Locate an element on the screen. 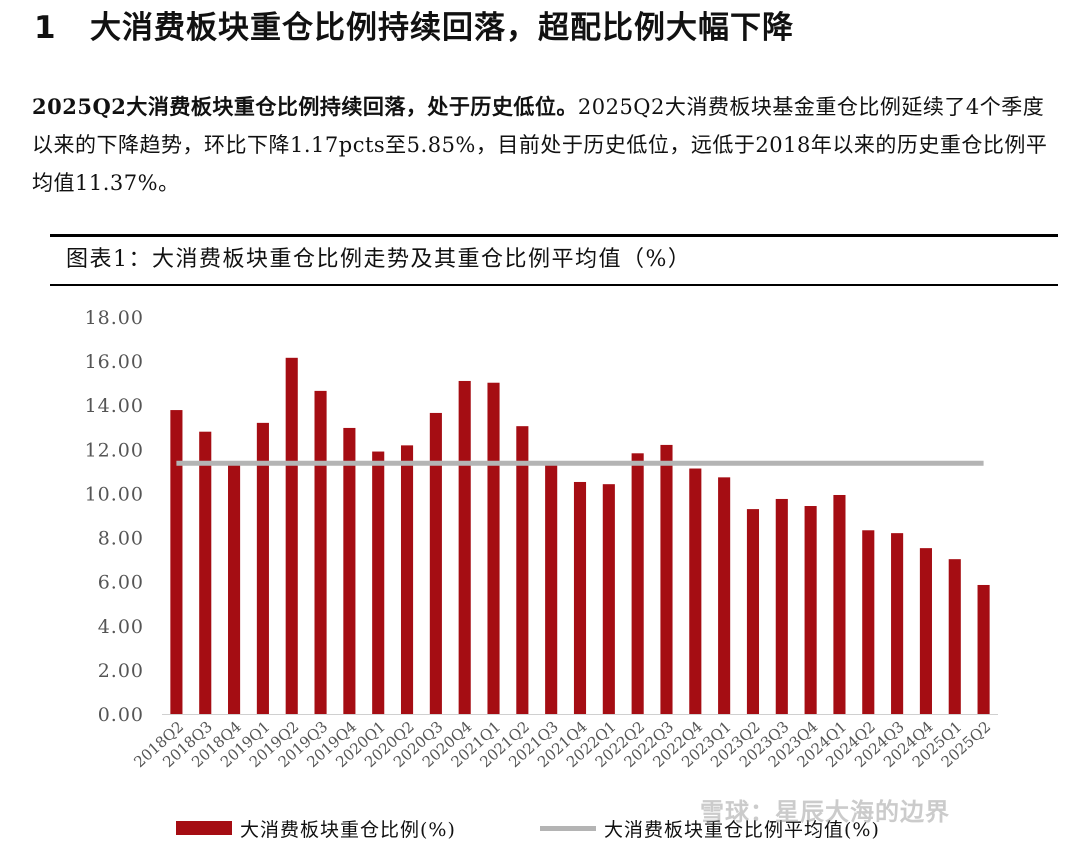 The height and width of the screenshot is (851, 1080). legend-swatch-ratio is located at coordinates (204, 828).